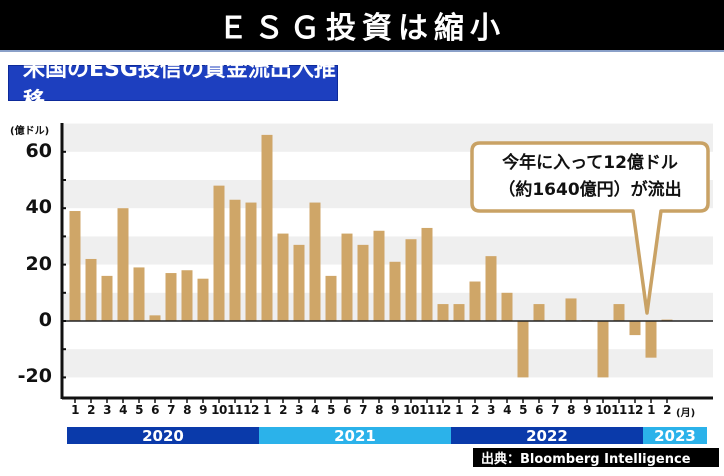  What do you see at coordinates (355, 436) in the screenshot?
I see `year-band-2021: 2021` at bounding box center [355, 436].